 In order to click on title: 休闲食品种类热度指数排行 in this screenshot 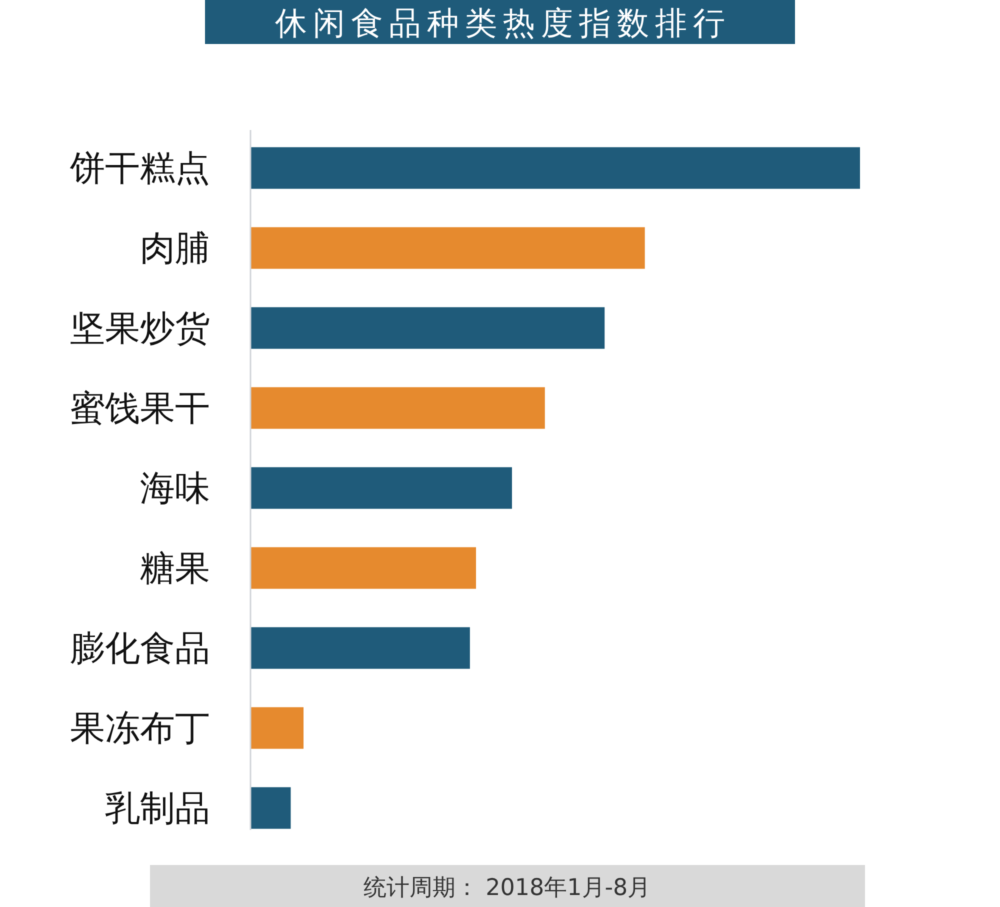, I will do `click(500, 22)`.